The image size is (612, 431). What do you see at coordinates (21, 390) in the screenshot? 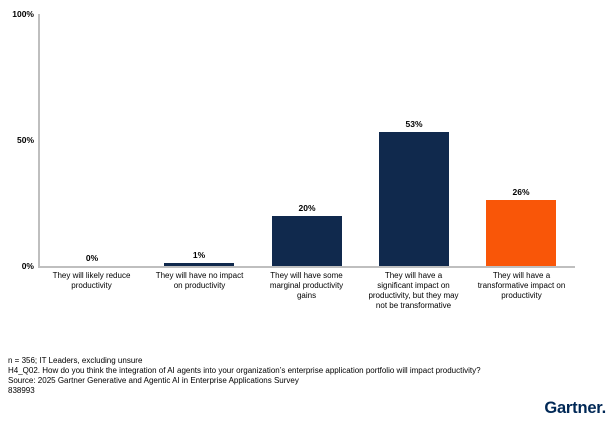
I see `footnote-doc-id: 838993` at bounding box center [21, 390].